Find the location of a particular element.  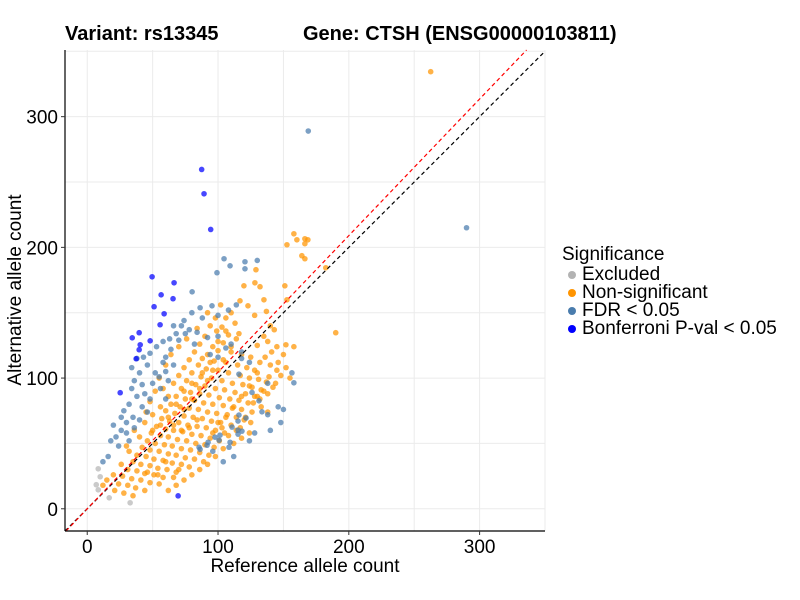

legend-item: Excluded is located at coordinates (669, 274).